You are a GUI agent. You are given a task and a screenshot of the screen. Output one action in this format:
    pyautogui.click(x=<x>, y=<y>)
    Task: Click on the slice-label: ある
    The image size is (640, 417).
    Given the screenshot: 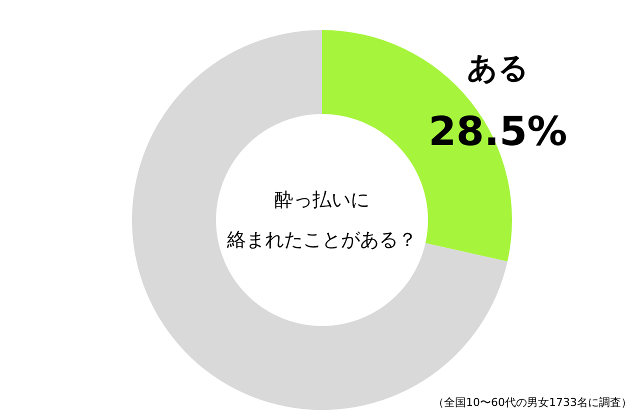 What is the action you would take?
    pyautogui.click(x=497, y=68)
    